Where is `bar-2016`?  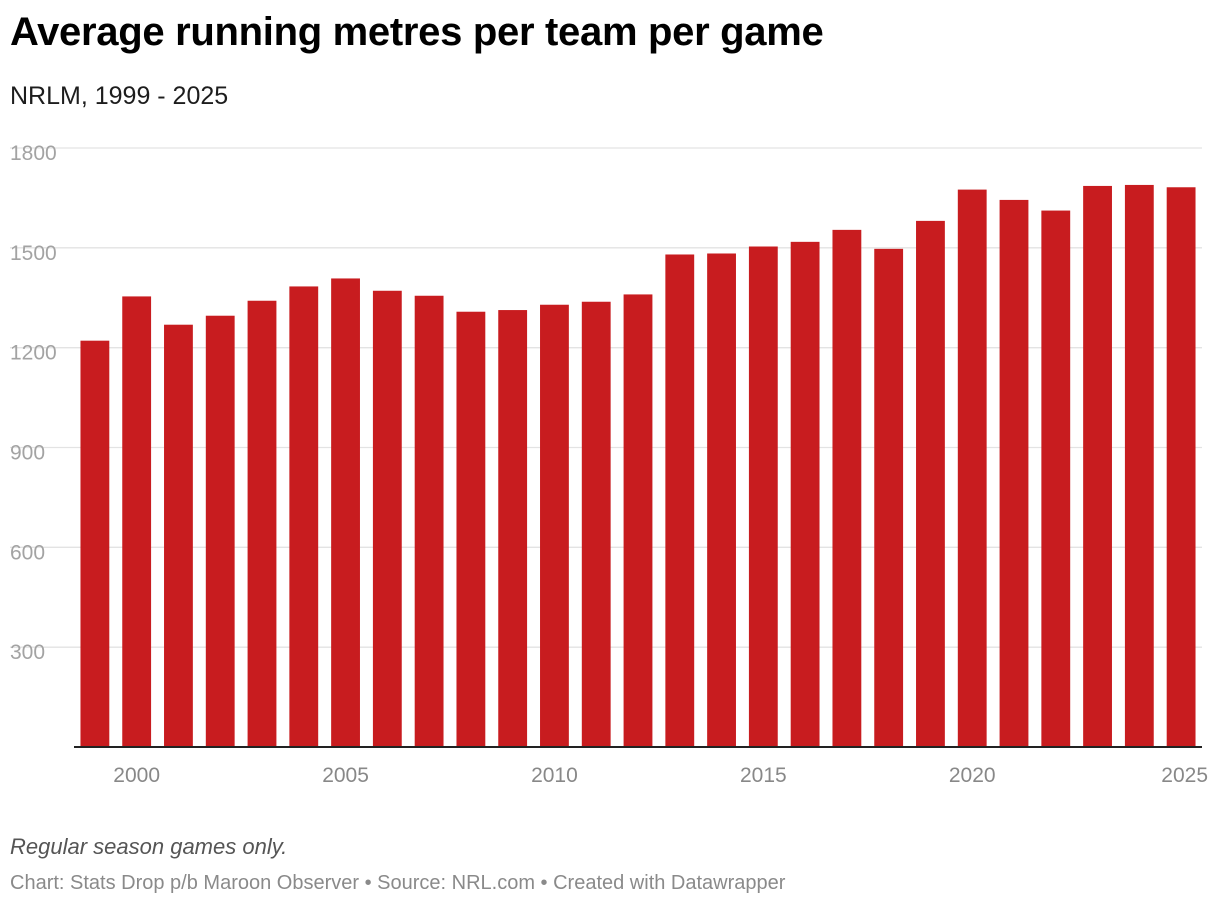
bar-2016 is located at coordinates (805, 494).